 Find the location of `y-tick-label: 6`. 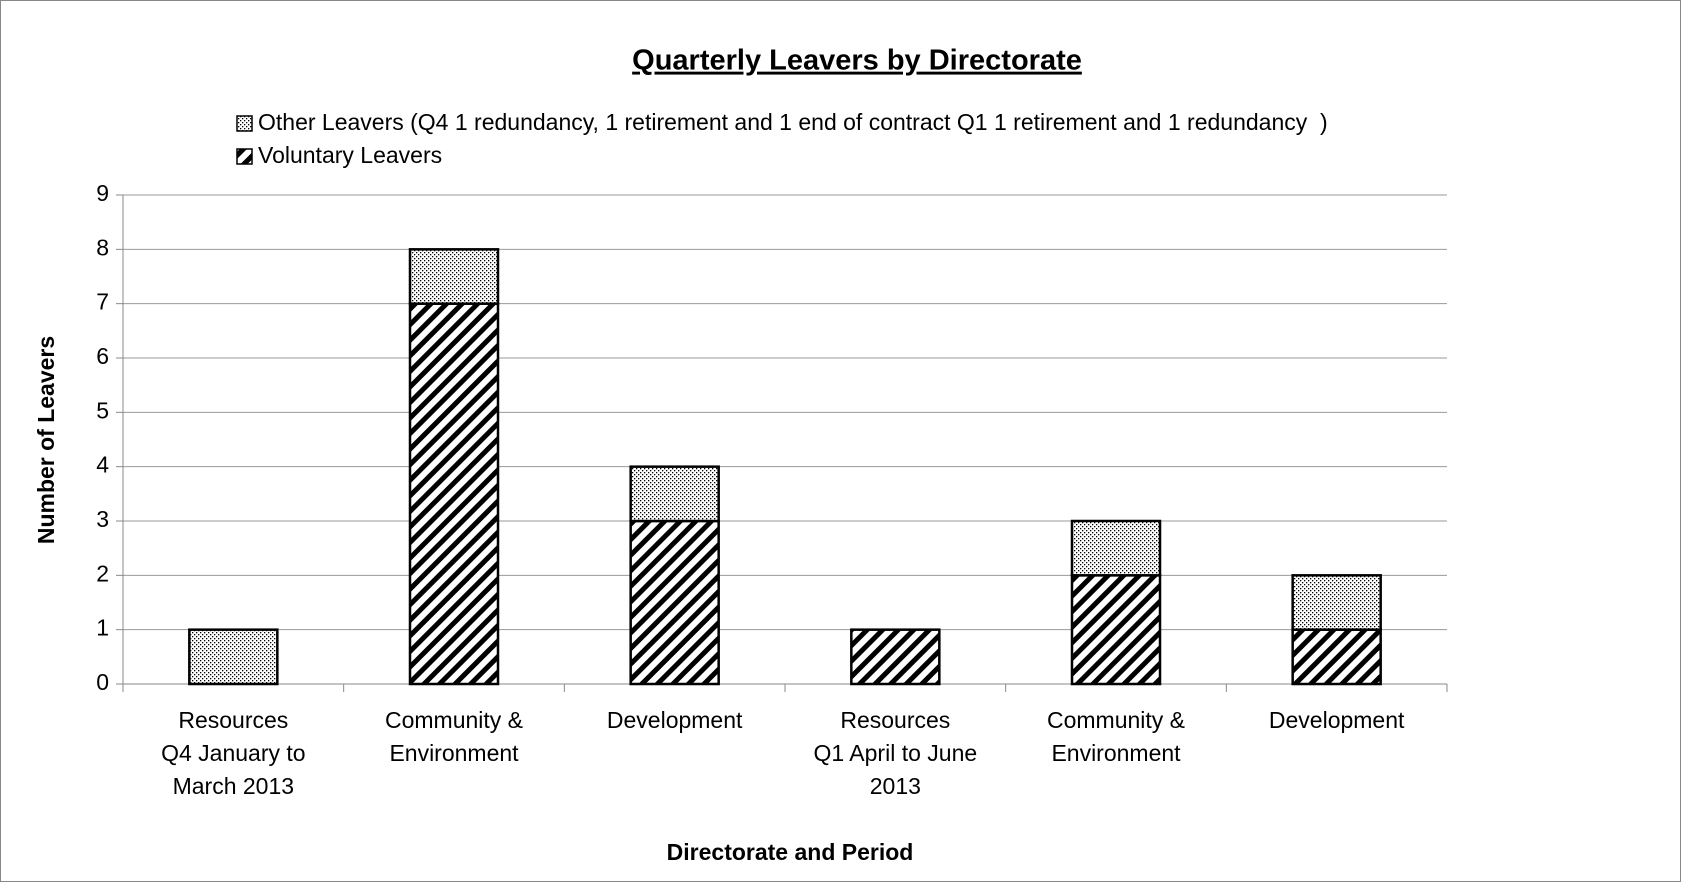

y-tick-label: 6 is located at coordinates (102, 356).